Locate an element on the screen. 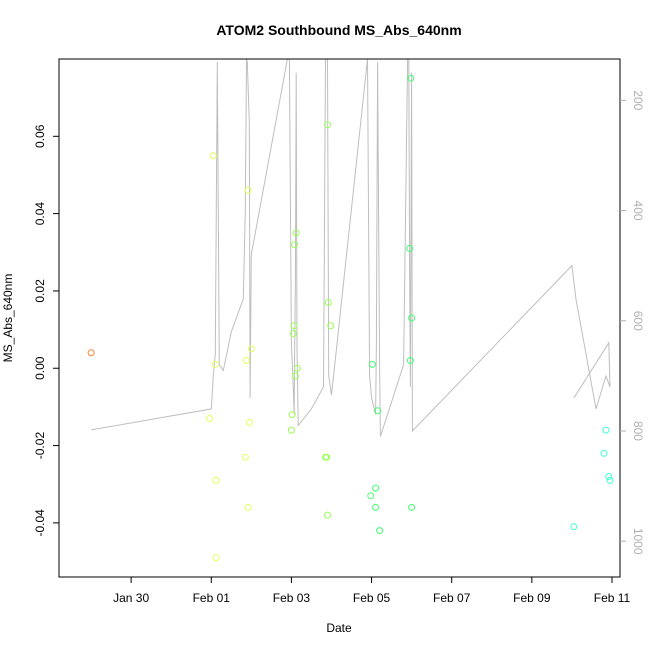 Image resolution: width=650 pixels, height=650 pixels. y2-tick-label: 800 is located at coordinates (638, 431).